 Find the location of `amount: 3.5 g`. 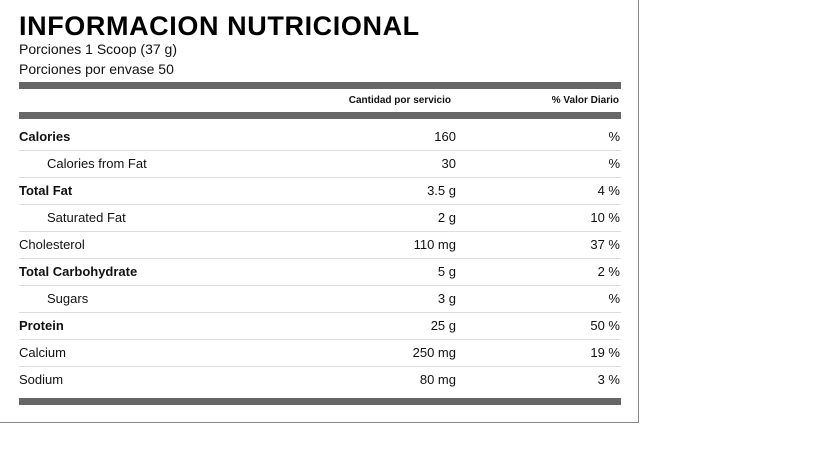

amount: 3.5 g is located at coordinates (441, 190).